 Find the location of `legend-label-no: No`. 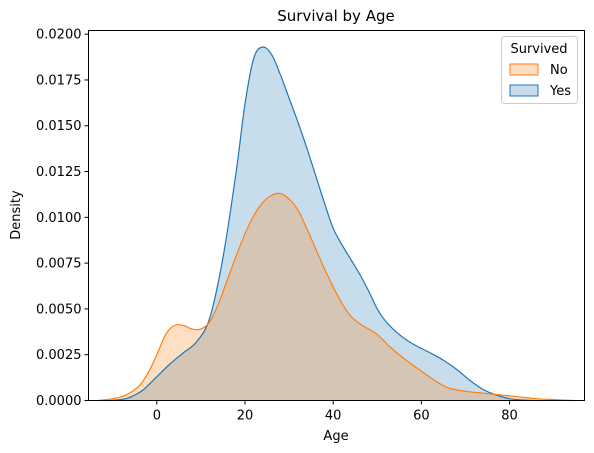

legend-label-no: No is located at coordinates (559, 70).